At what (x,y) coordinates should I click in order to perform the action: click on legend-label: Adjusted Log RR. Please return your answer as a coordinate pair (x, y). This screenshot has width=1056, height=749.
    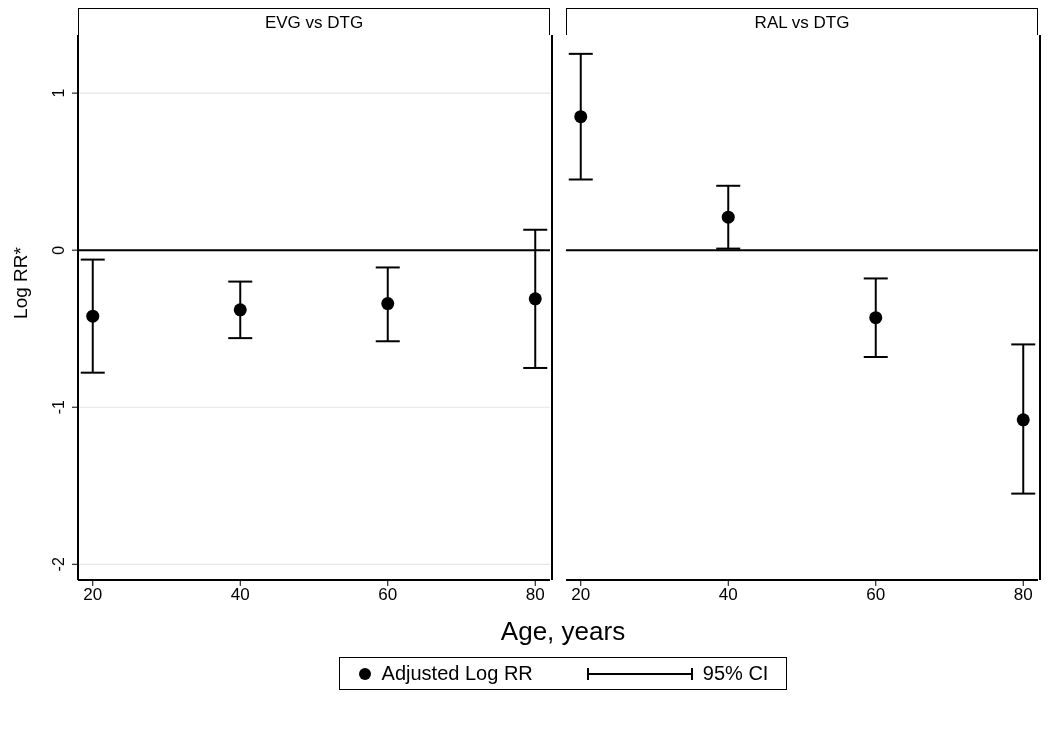
    Looking at the image, I should click on (457, 673).